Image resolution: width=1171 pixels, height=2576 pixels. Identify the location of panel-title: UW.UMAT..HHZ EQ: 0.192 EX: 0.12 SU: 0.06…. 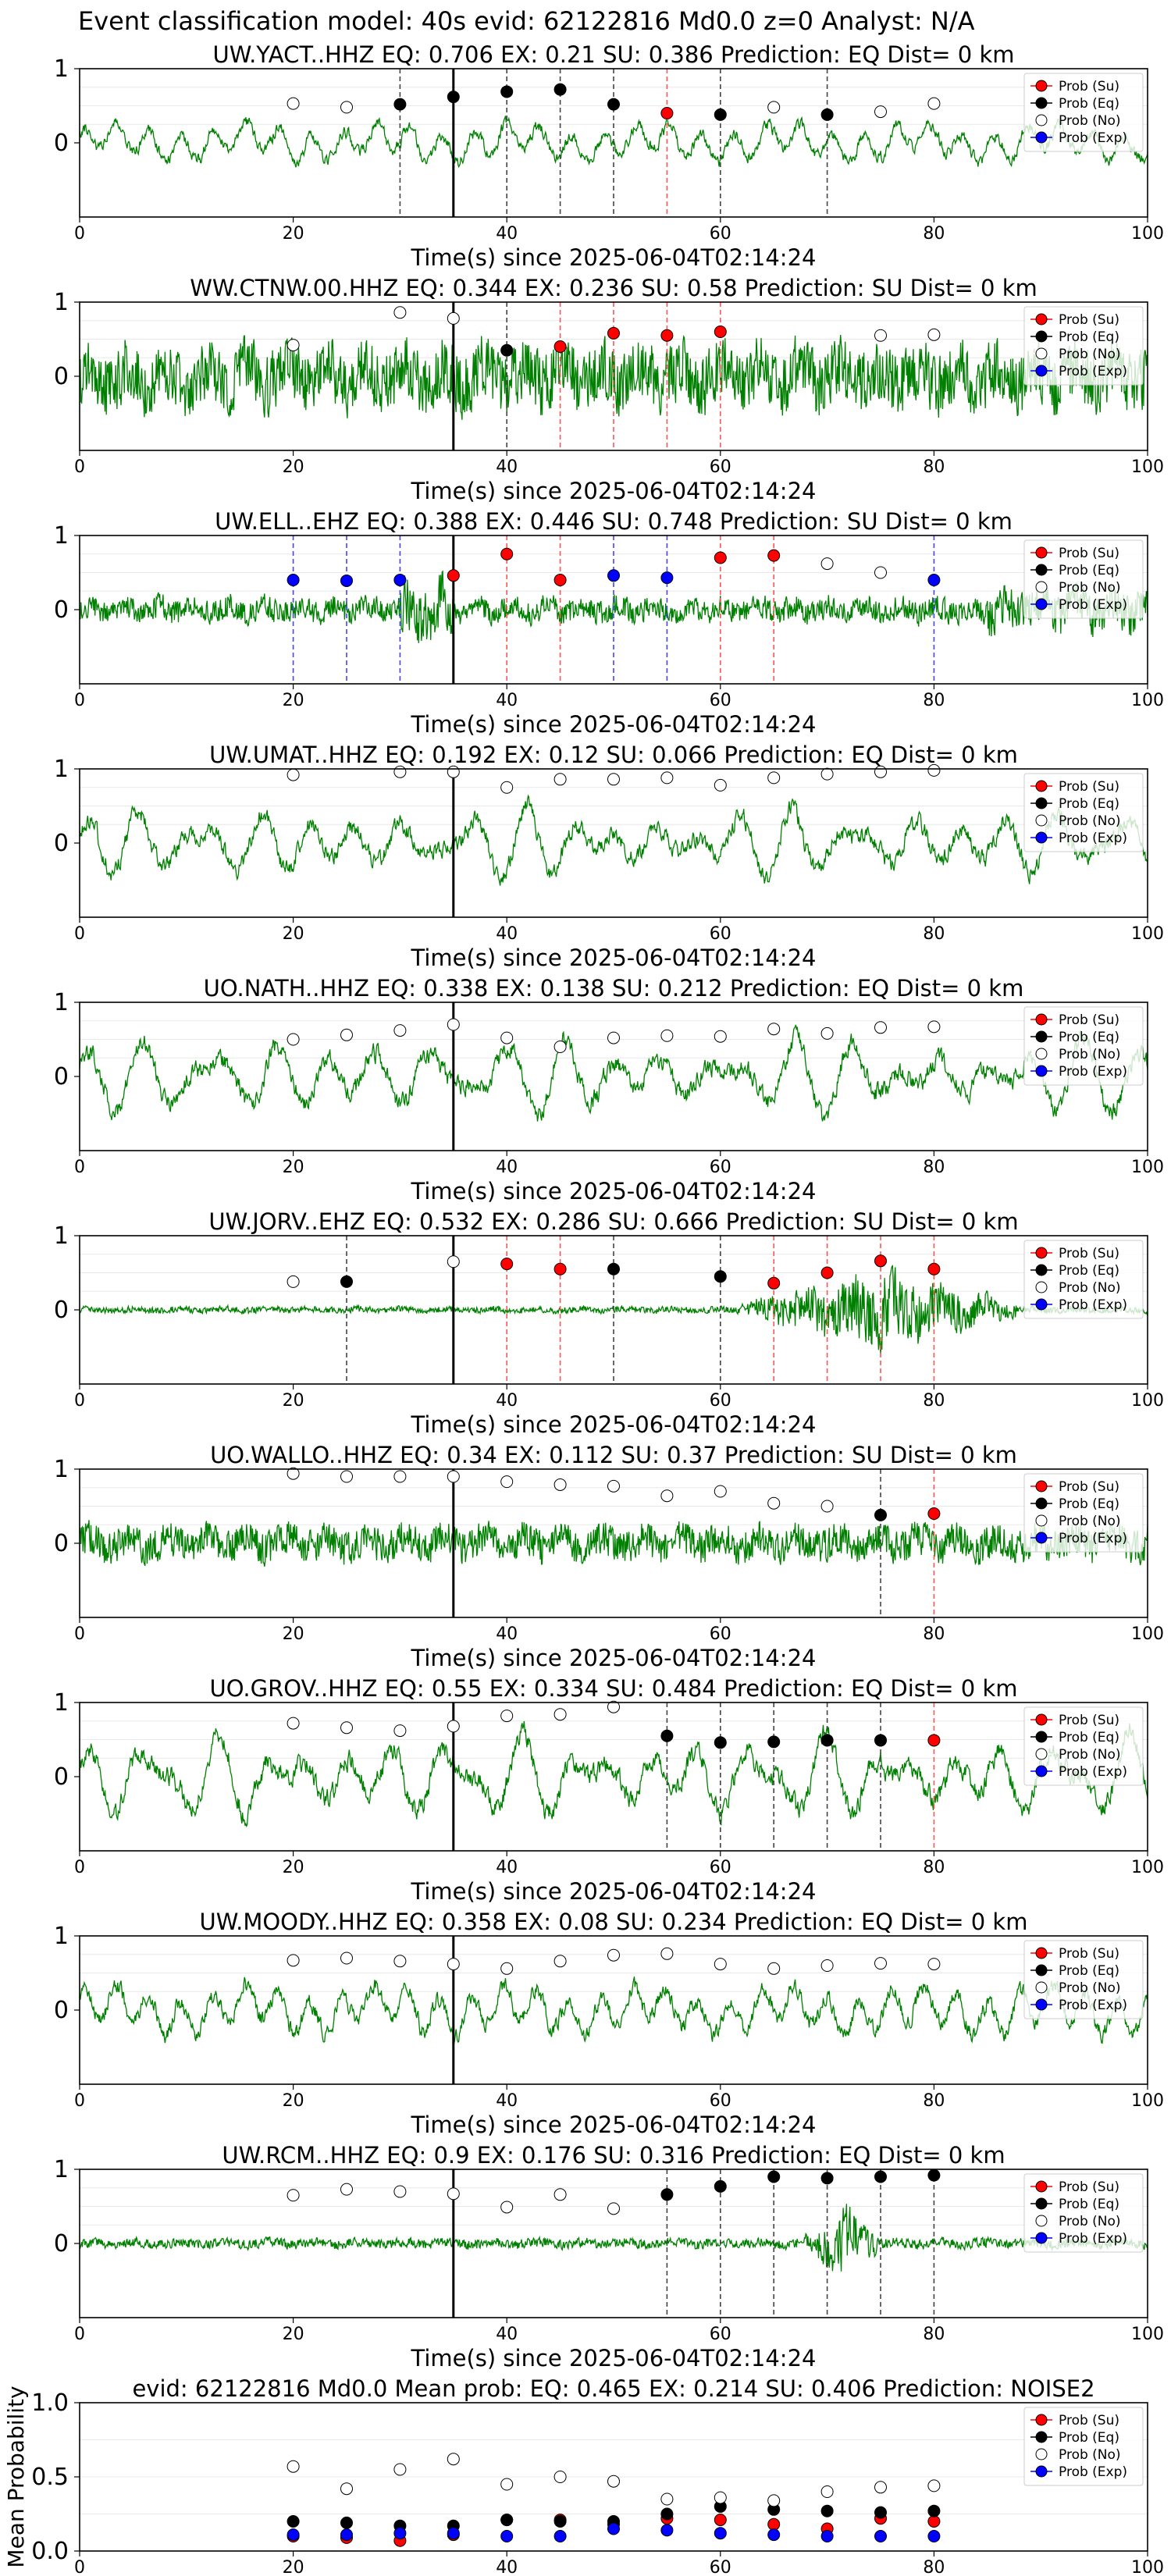
(613, 755).